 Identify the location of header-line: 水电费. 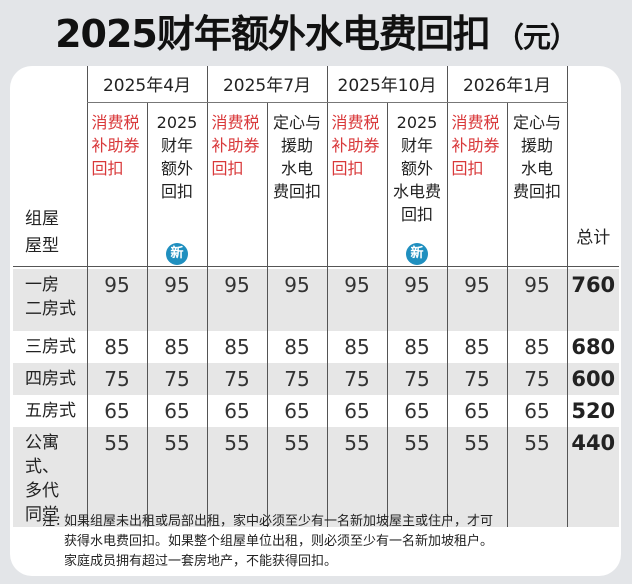
(416, 191).